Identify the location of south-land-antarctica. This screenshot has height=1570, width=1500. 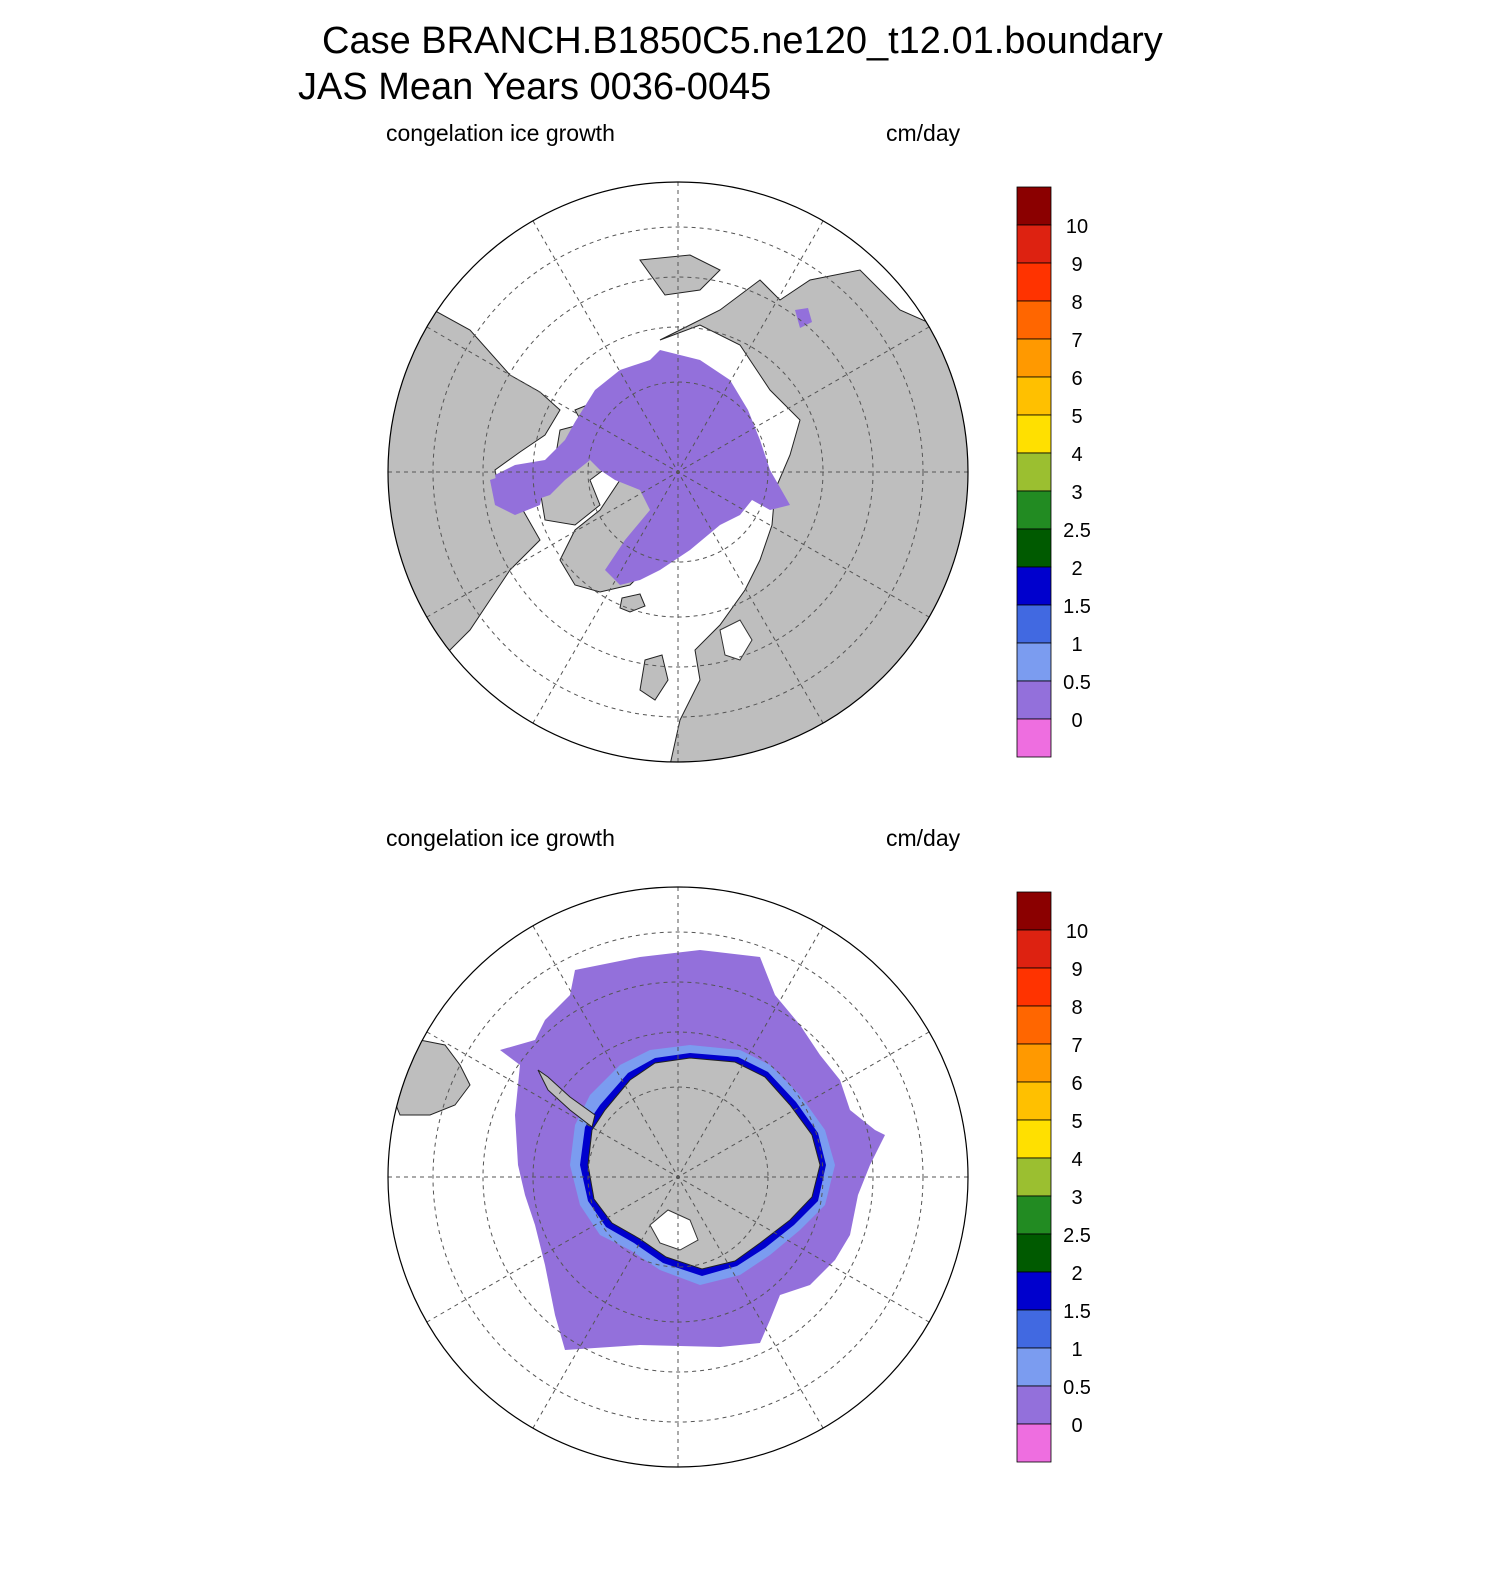
(704, 1163).